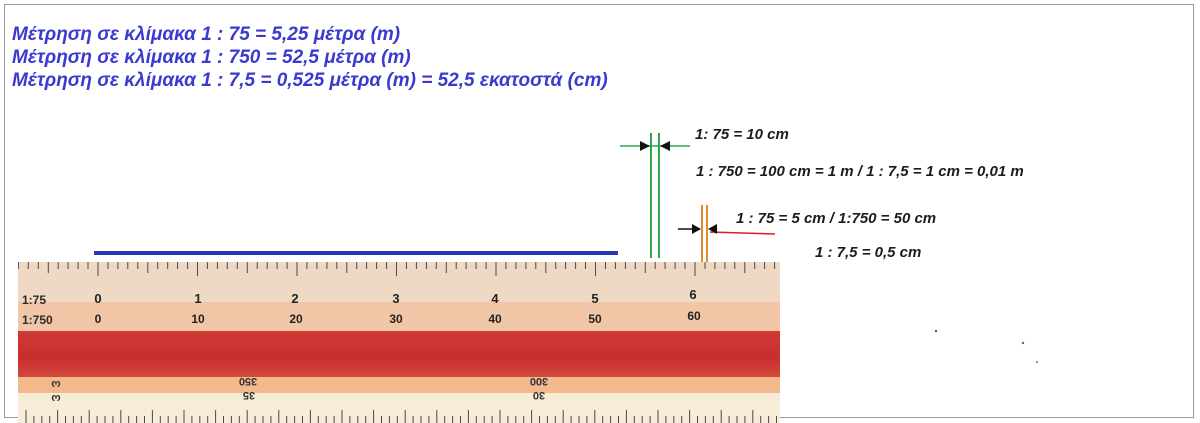  I want to click on orange-arrow-left, so click(696, 229).